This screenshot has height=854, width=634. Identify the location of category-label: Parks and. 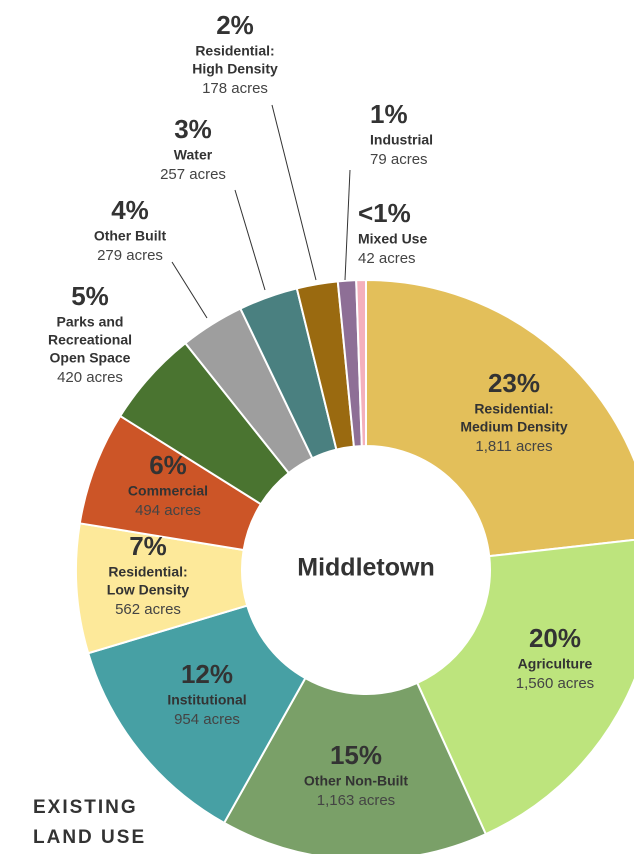
(90, 322).